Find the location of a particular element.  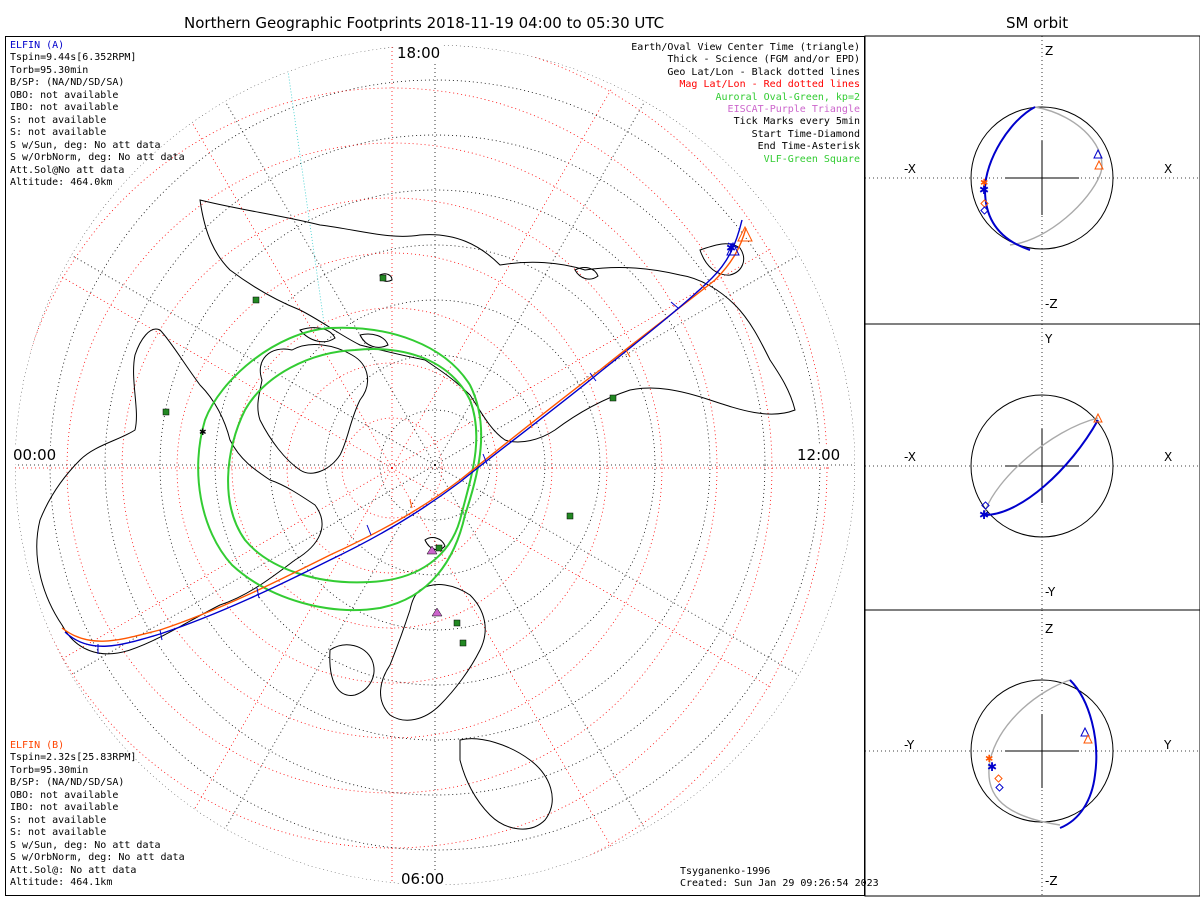

auroral-ovals is located at coordinates (340, 469).